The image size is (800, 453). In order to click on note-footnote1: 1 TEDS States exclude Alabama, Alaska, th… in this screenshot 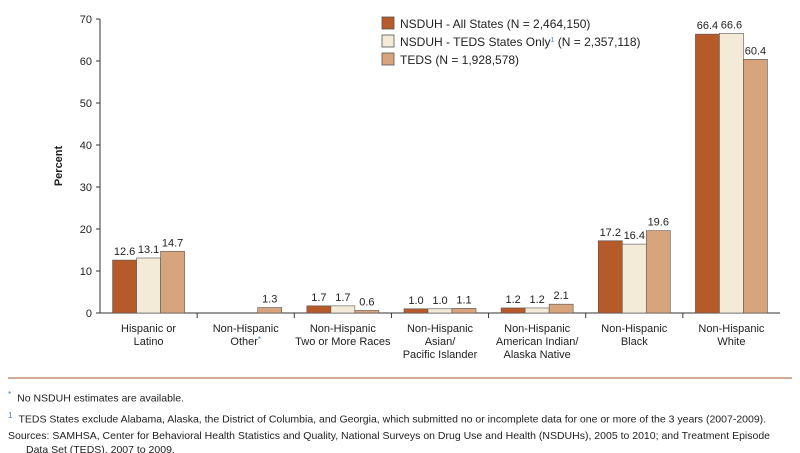, I will do `click(400, 418)`.